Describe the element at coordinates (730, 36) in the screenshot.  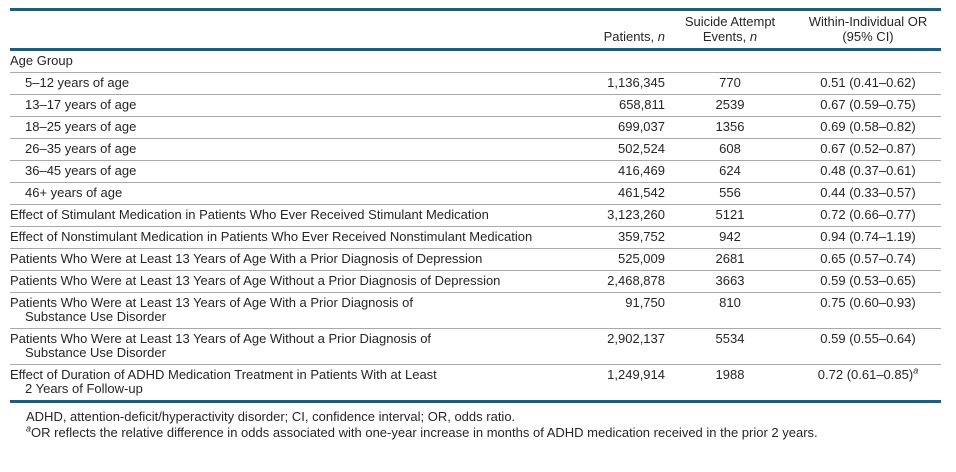
I see `header-events-line2: Events, n` at that location.